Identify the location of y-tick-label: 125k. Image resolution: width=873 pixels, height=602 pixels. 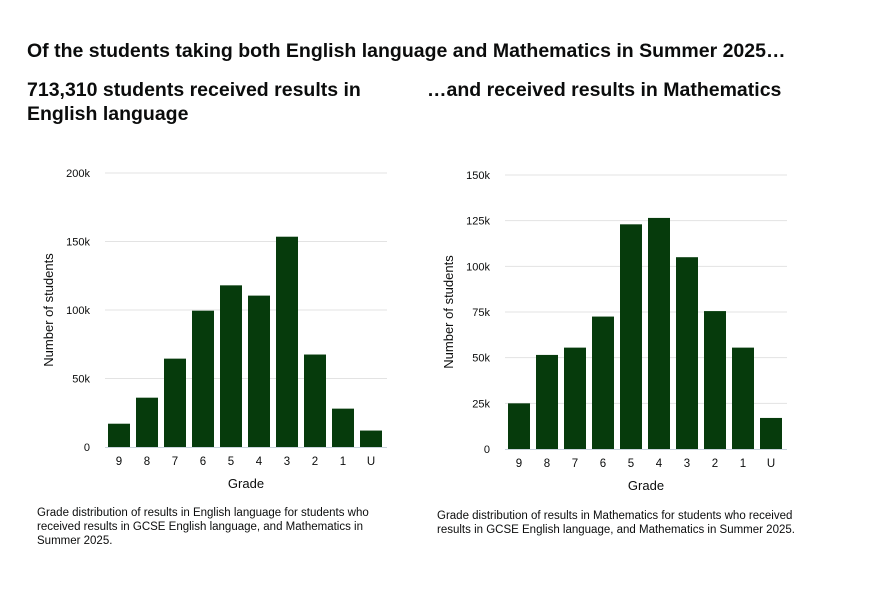
(478, 222).